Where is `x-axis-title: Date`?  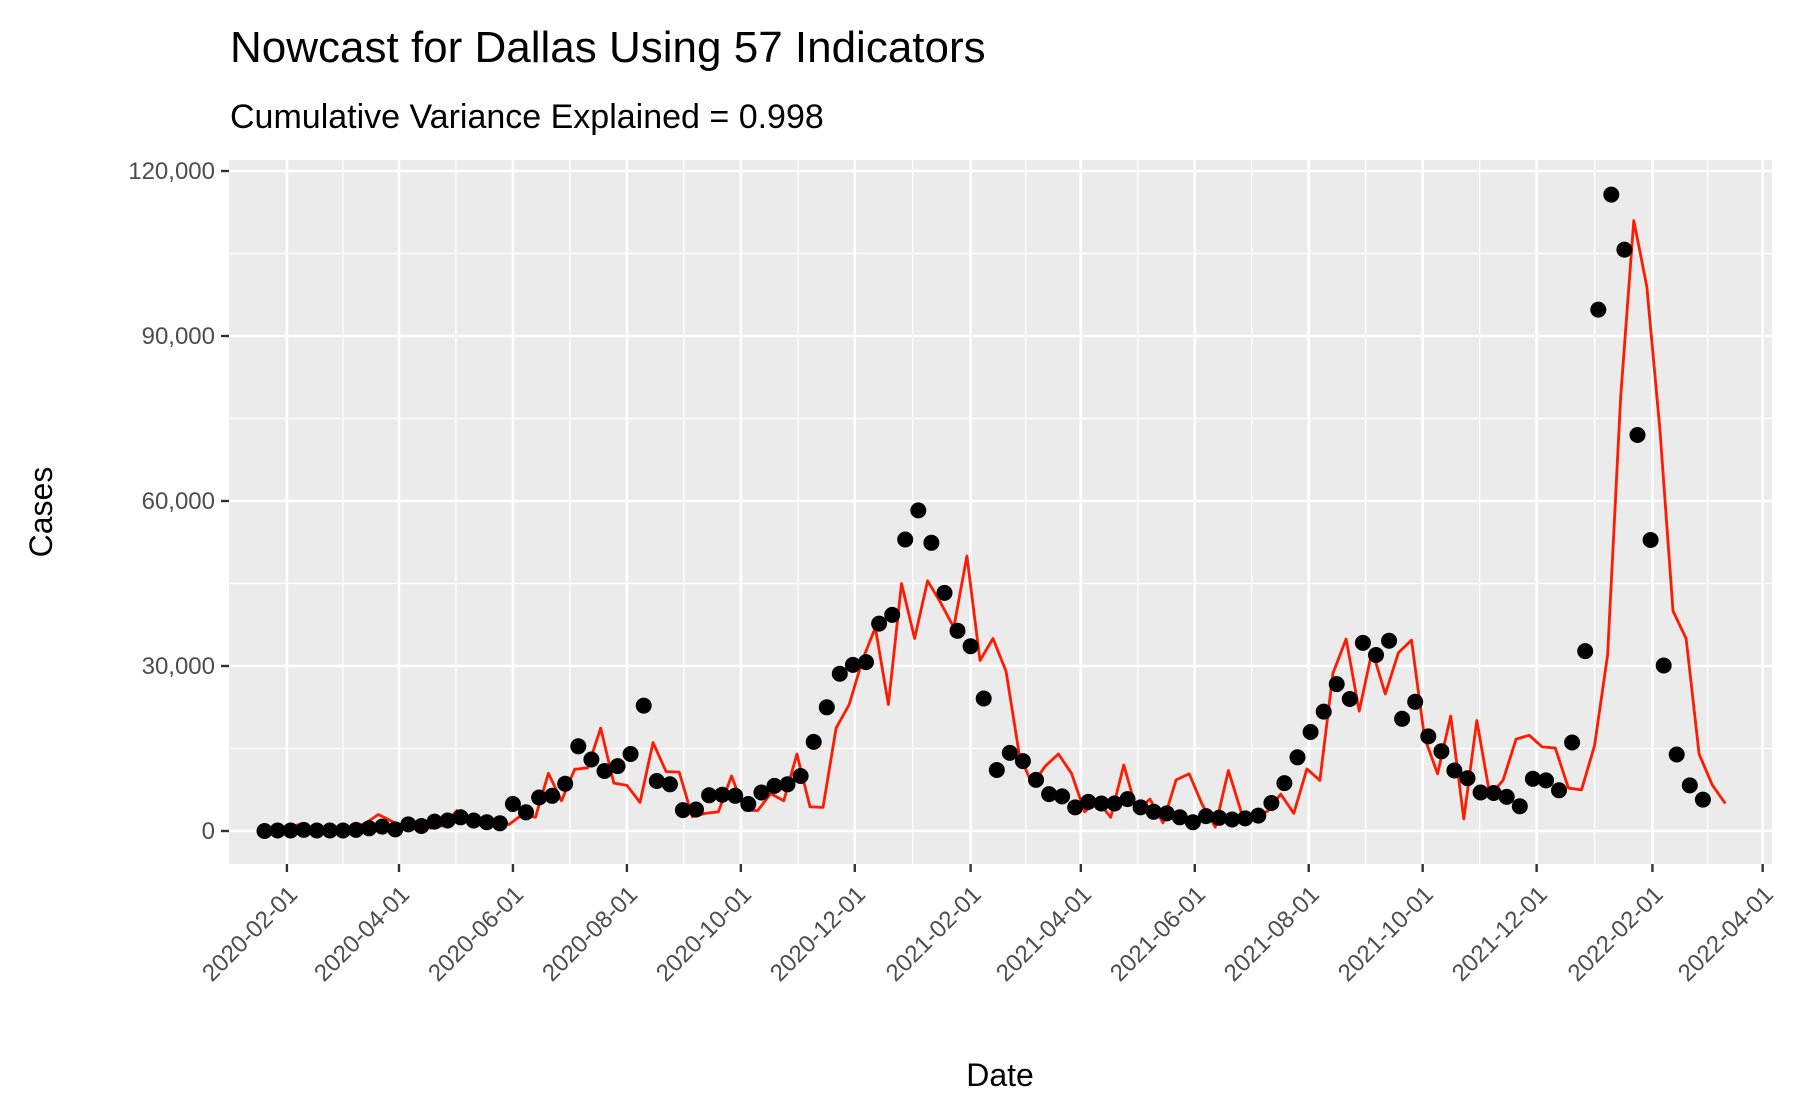
x-axis-title: Date is located at coordinates (1000, 1075).